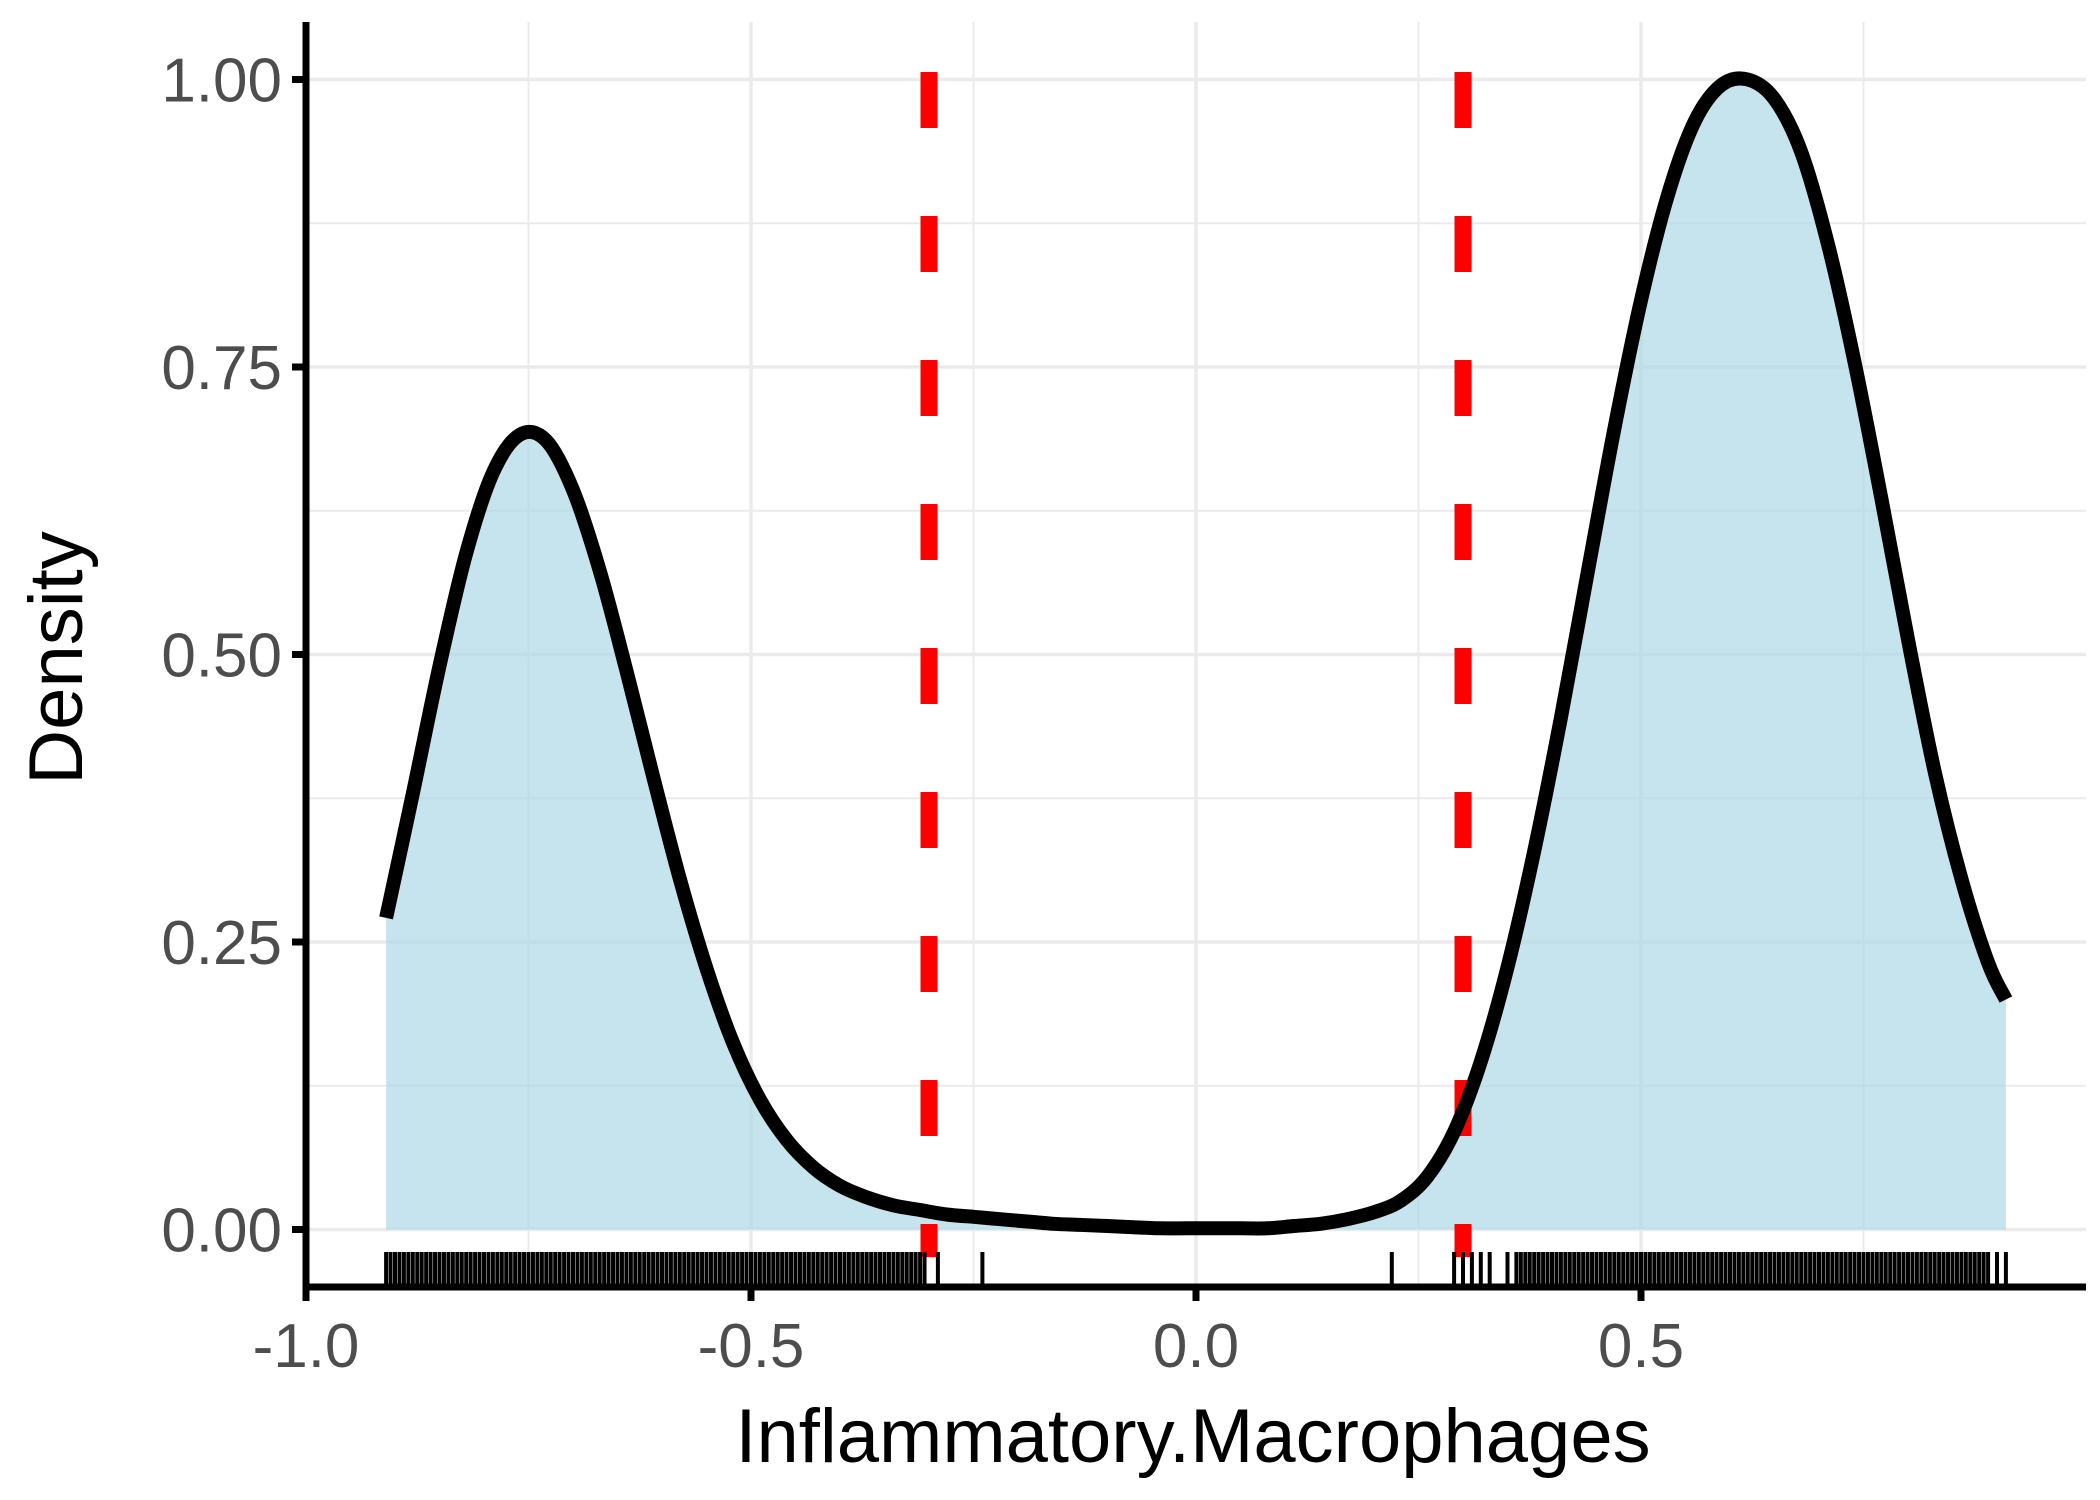  I want to click on y-ticks: 0.00 0.25 0.50 0.75 1.00, so click(233, 656).